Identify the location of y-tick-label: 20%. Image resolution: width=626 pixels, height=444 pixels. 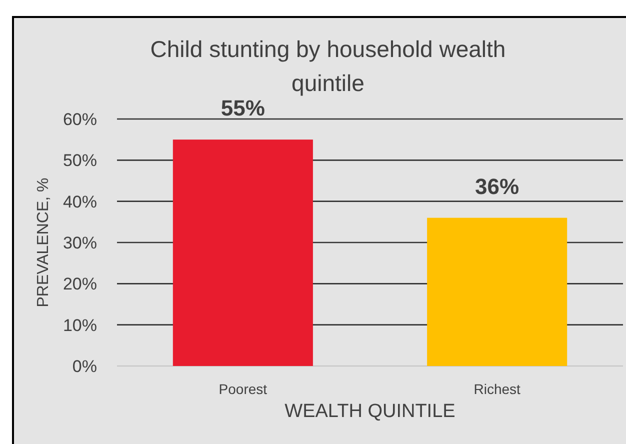
(79, 284).